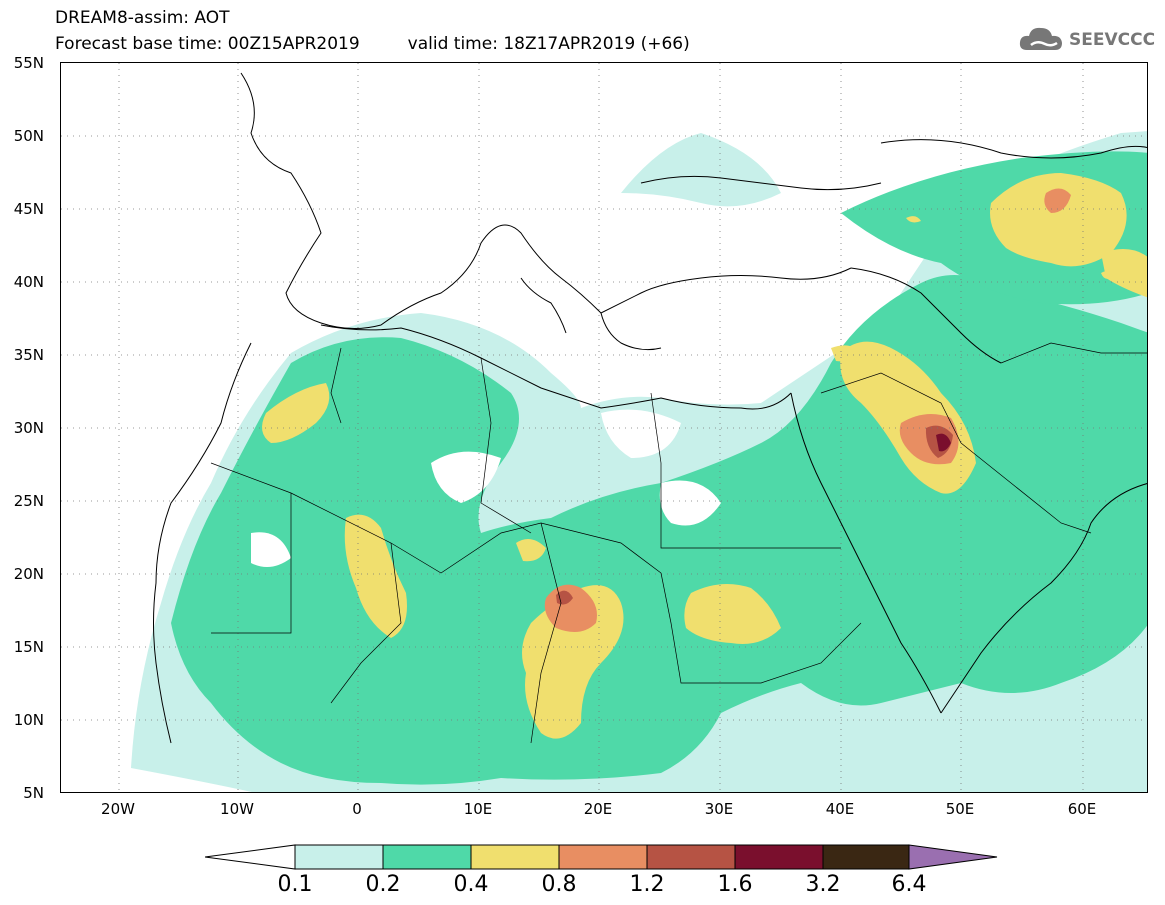 Image resolution: width=1165 pixels, height=905 pixels. Describe the element at coordinates (357, 809) in the screenshot. I see `lon-label: 0` at that location.